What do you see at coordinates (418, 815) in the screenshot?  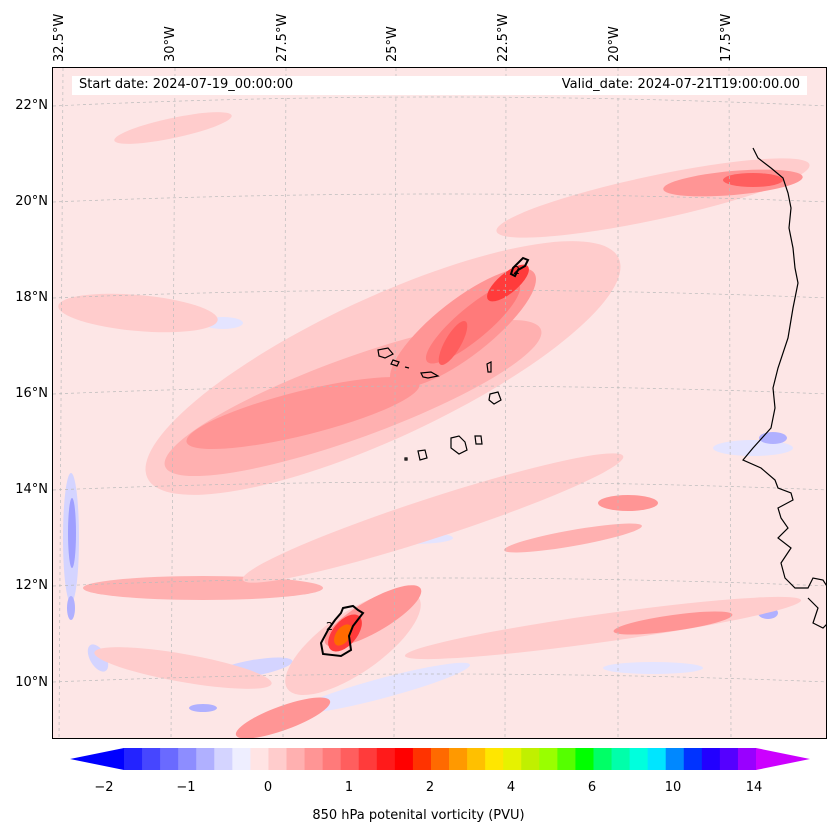 I see `colorbar-title: 850 hPa potenital vorticity (PVU)` at bounding box center [418, 815].